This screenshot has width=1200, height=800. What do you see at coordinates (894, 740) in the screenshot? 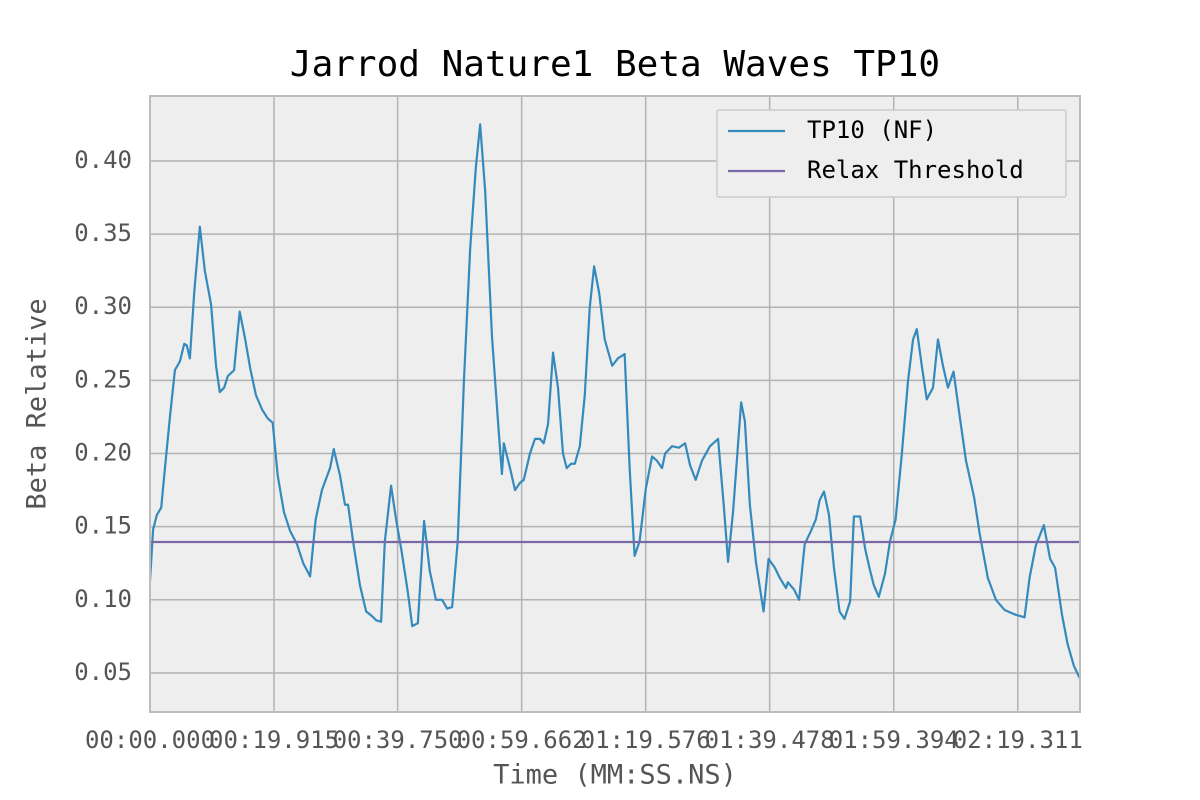
I see `x-tick-label: 01:59.394` at bounding box center [894, 740].